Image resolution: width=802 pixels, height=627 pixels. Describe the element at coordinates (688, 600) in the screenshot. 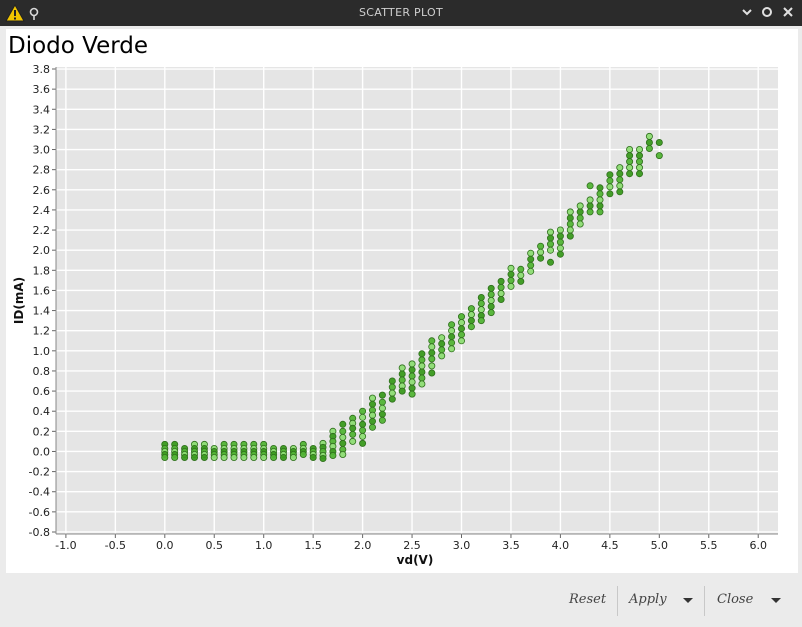

I see `apply-dropdown-icon` at that location.